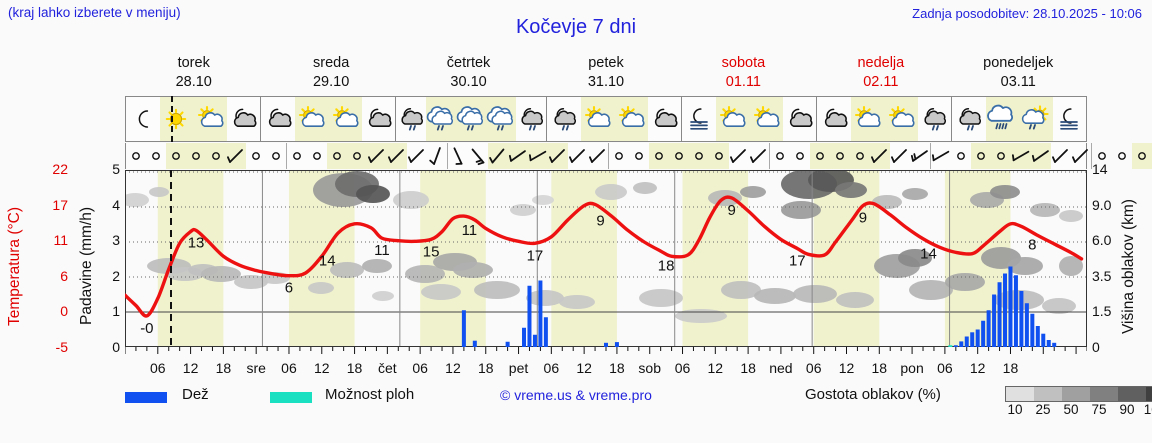 The height and width of the screenshot is (443, 1152). What do you see at coordinates (146, 397) in the screenshot?
I see `rain-legend-swatch` at bounding box center [146, 397].